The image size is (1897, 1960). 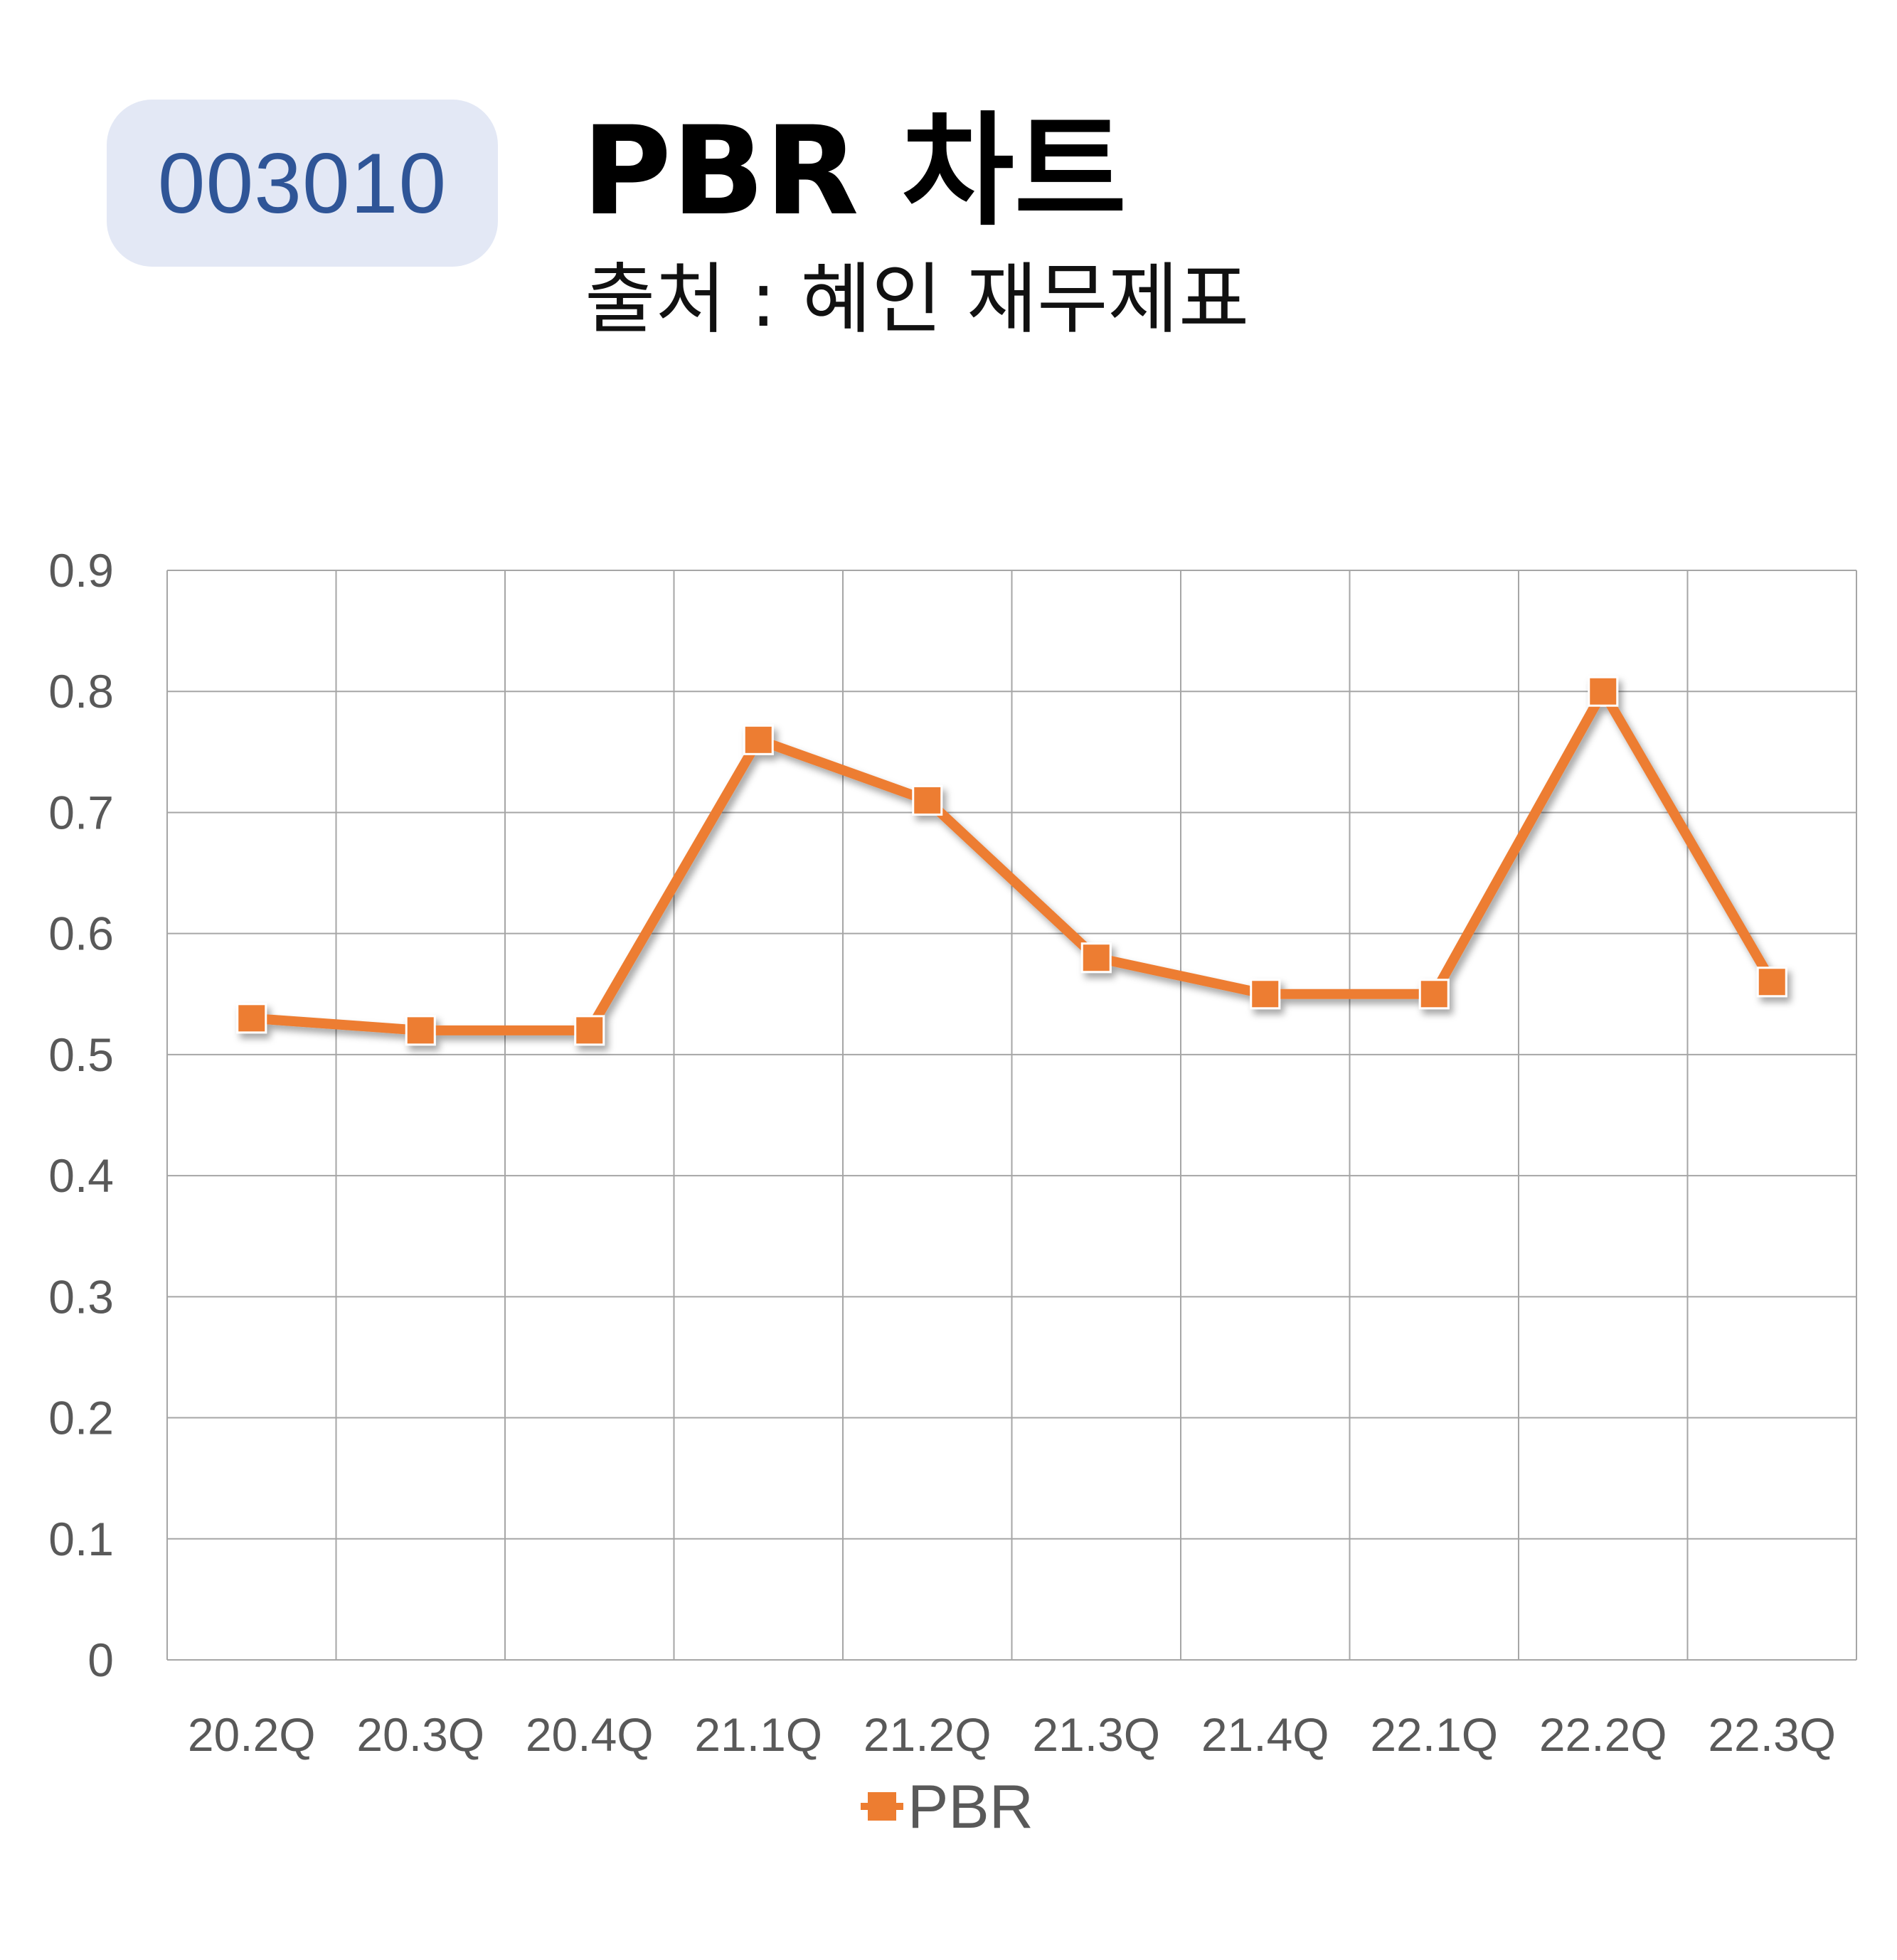 I want to click on x-tick-label: 21.3Q, so click(x=1096, y=1734).